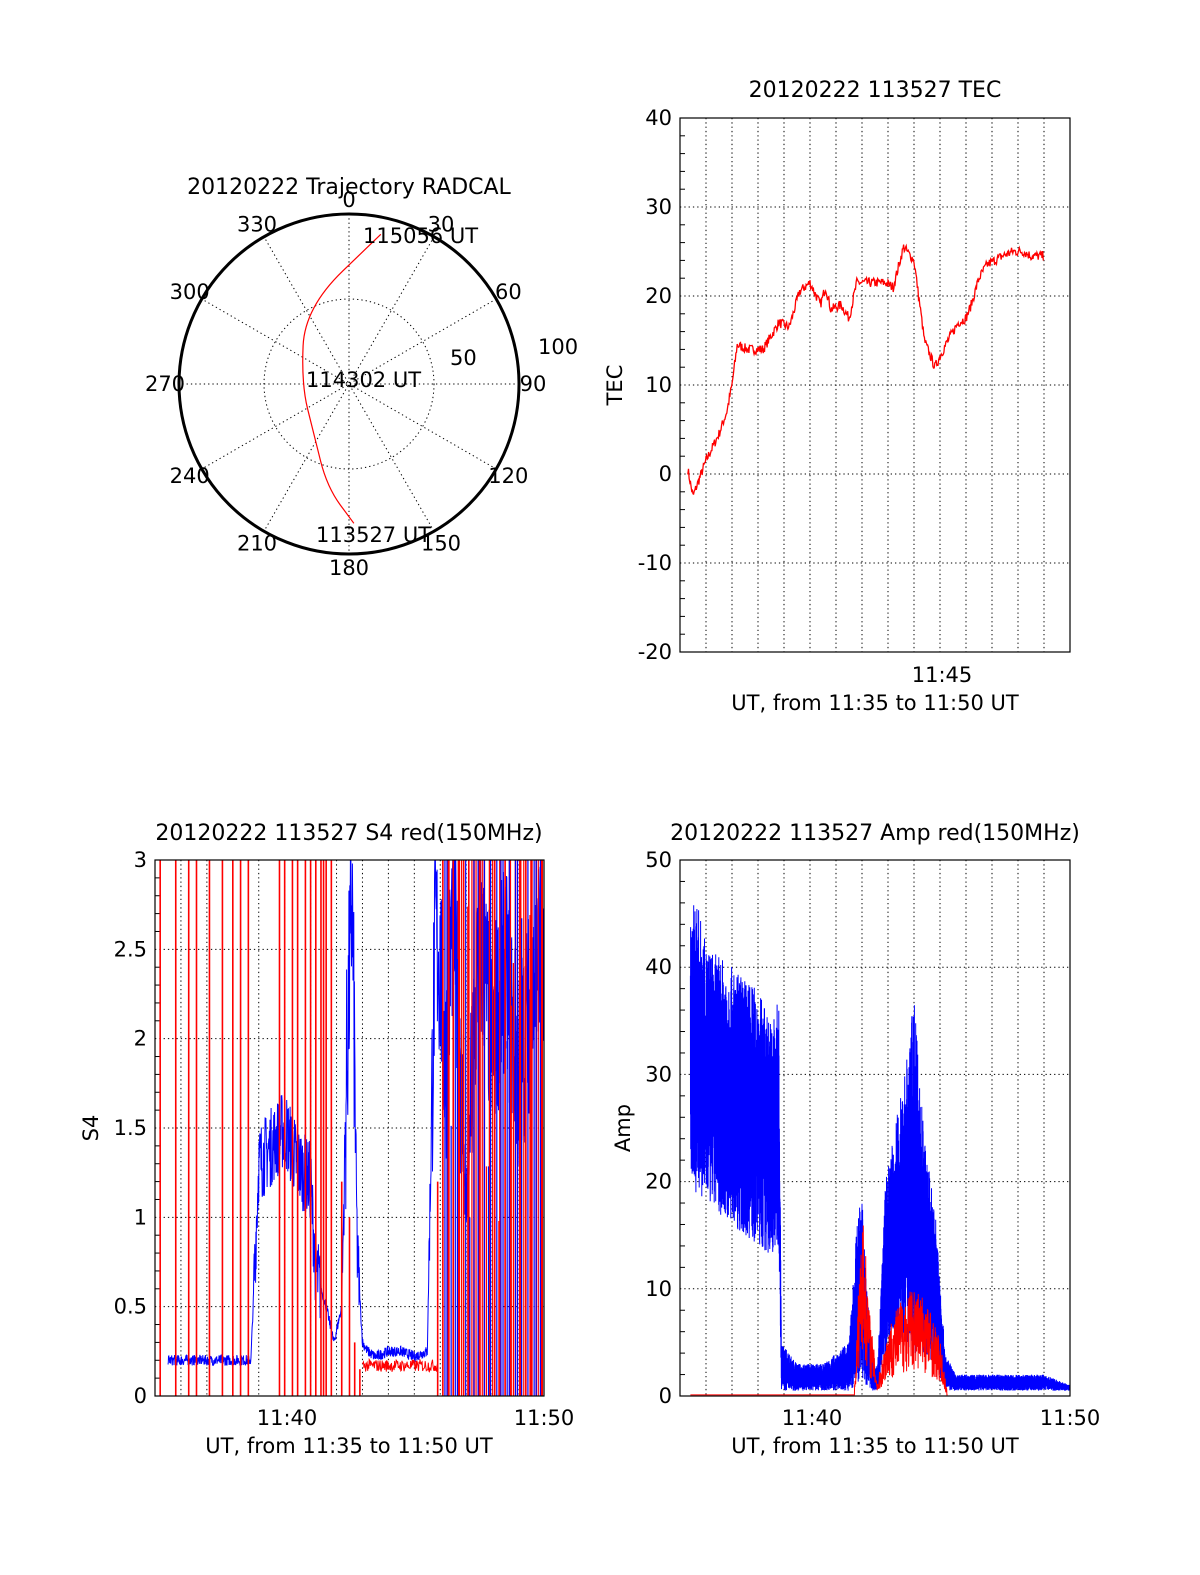 Image resolution: width=1200 pixels, height=1575 pixels. I want to click on s4-y-tick-label: 0.5, so click(130, 1307).